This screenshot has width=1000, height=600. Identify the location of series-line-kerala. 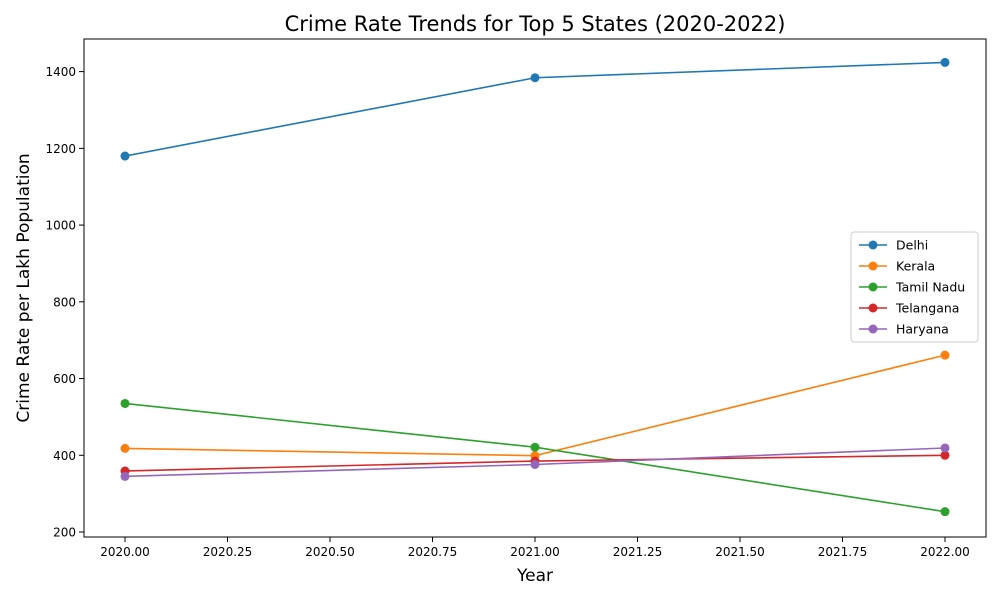
(535, 405).